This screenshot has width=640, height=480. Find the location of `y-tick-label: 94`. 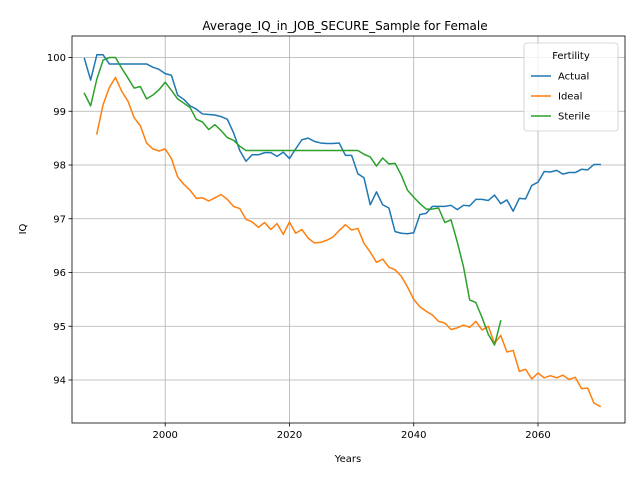

y-tick-label: 94 is located at coordinates (59, 381).